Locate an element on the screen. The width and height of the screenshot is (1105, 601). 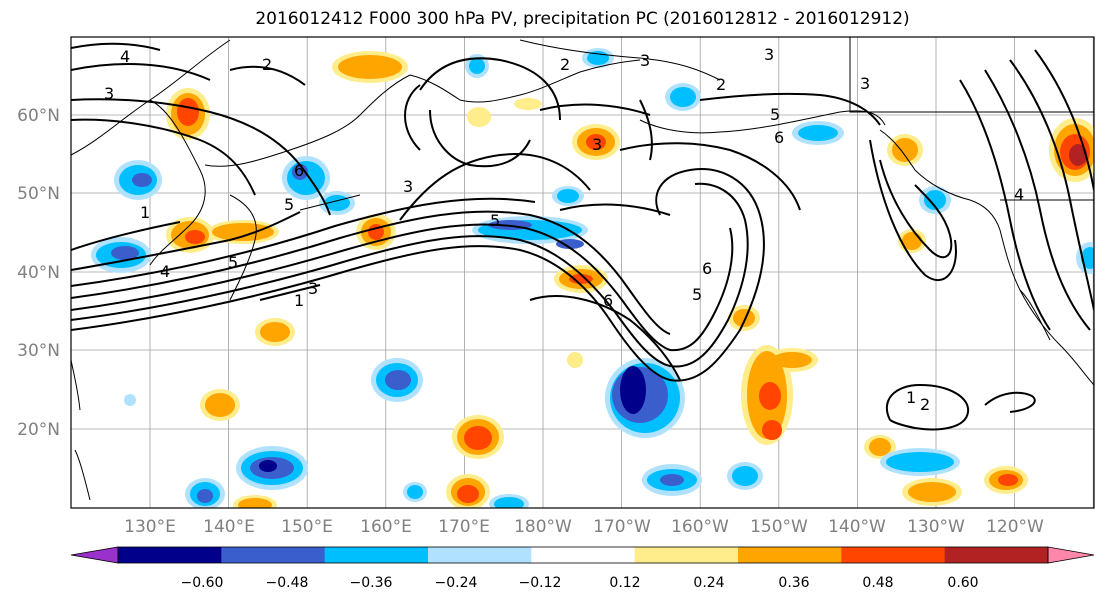
lon-label: 150°E is located at coordinates (307, 527).